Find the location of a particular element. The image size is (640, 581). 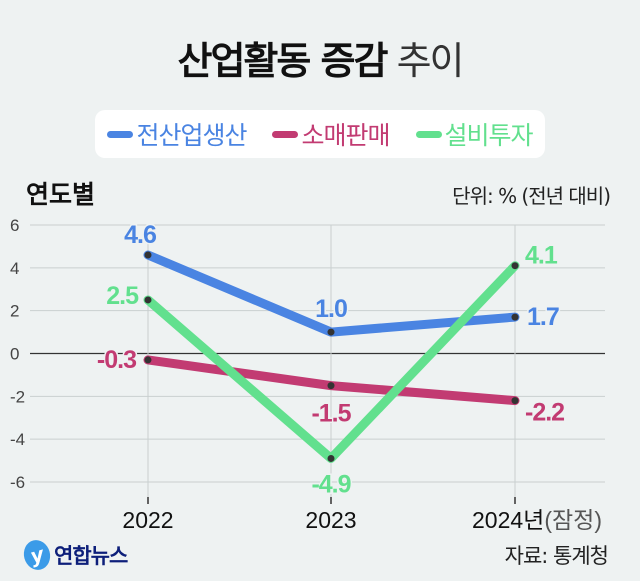

y-tick-label: 4 is located at coordinates (14, 268).